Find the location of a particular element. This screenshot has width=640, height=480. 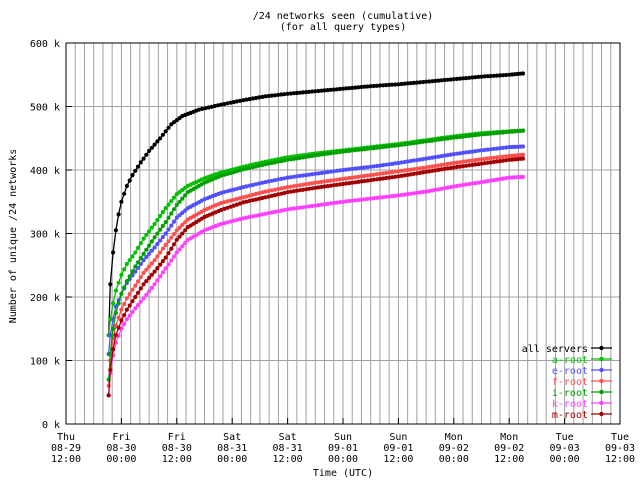

x-tick-label: 12:00 is located at coordinates (288, 459).